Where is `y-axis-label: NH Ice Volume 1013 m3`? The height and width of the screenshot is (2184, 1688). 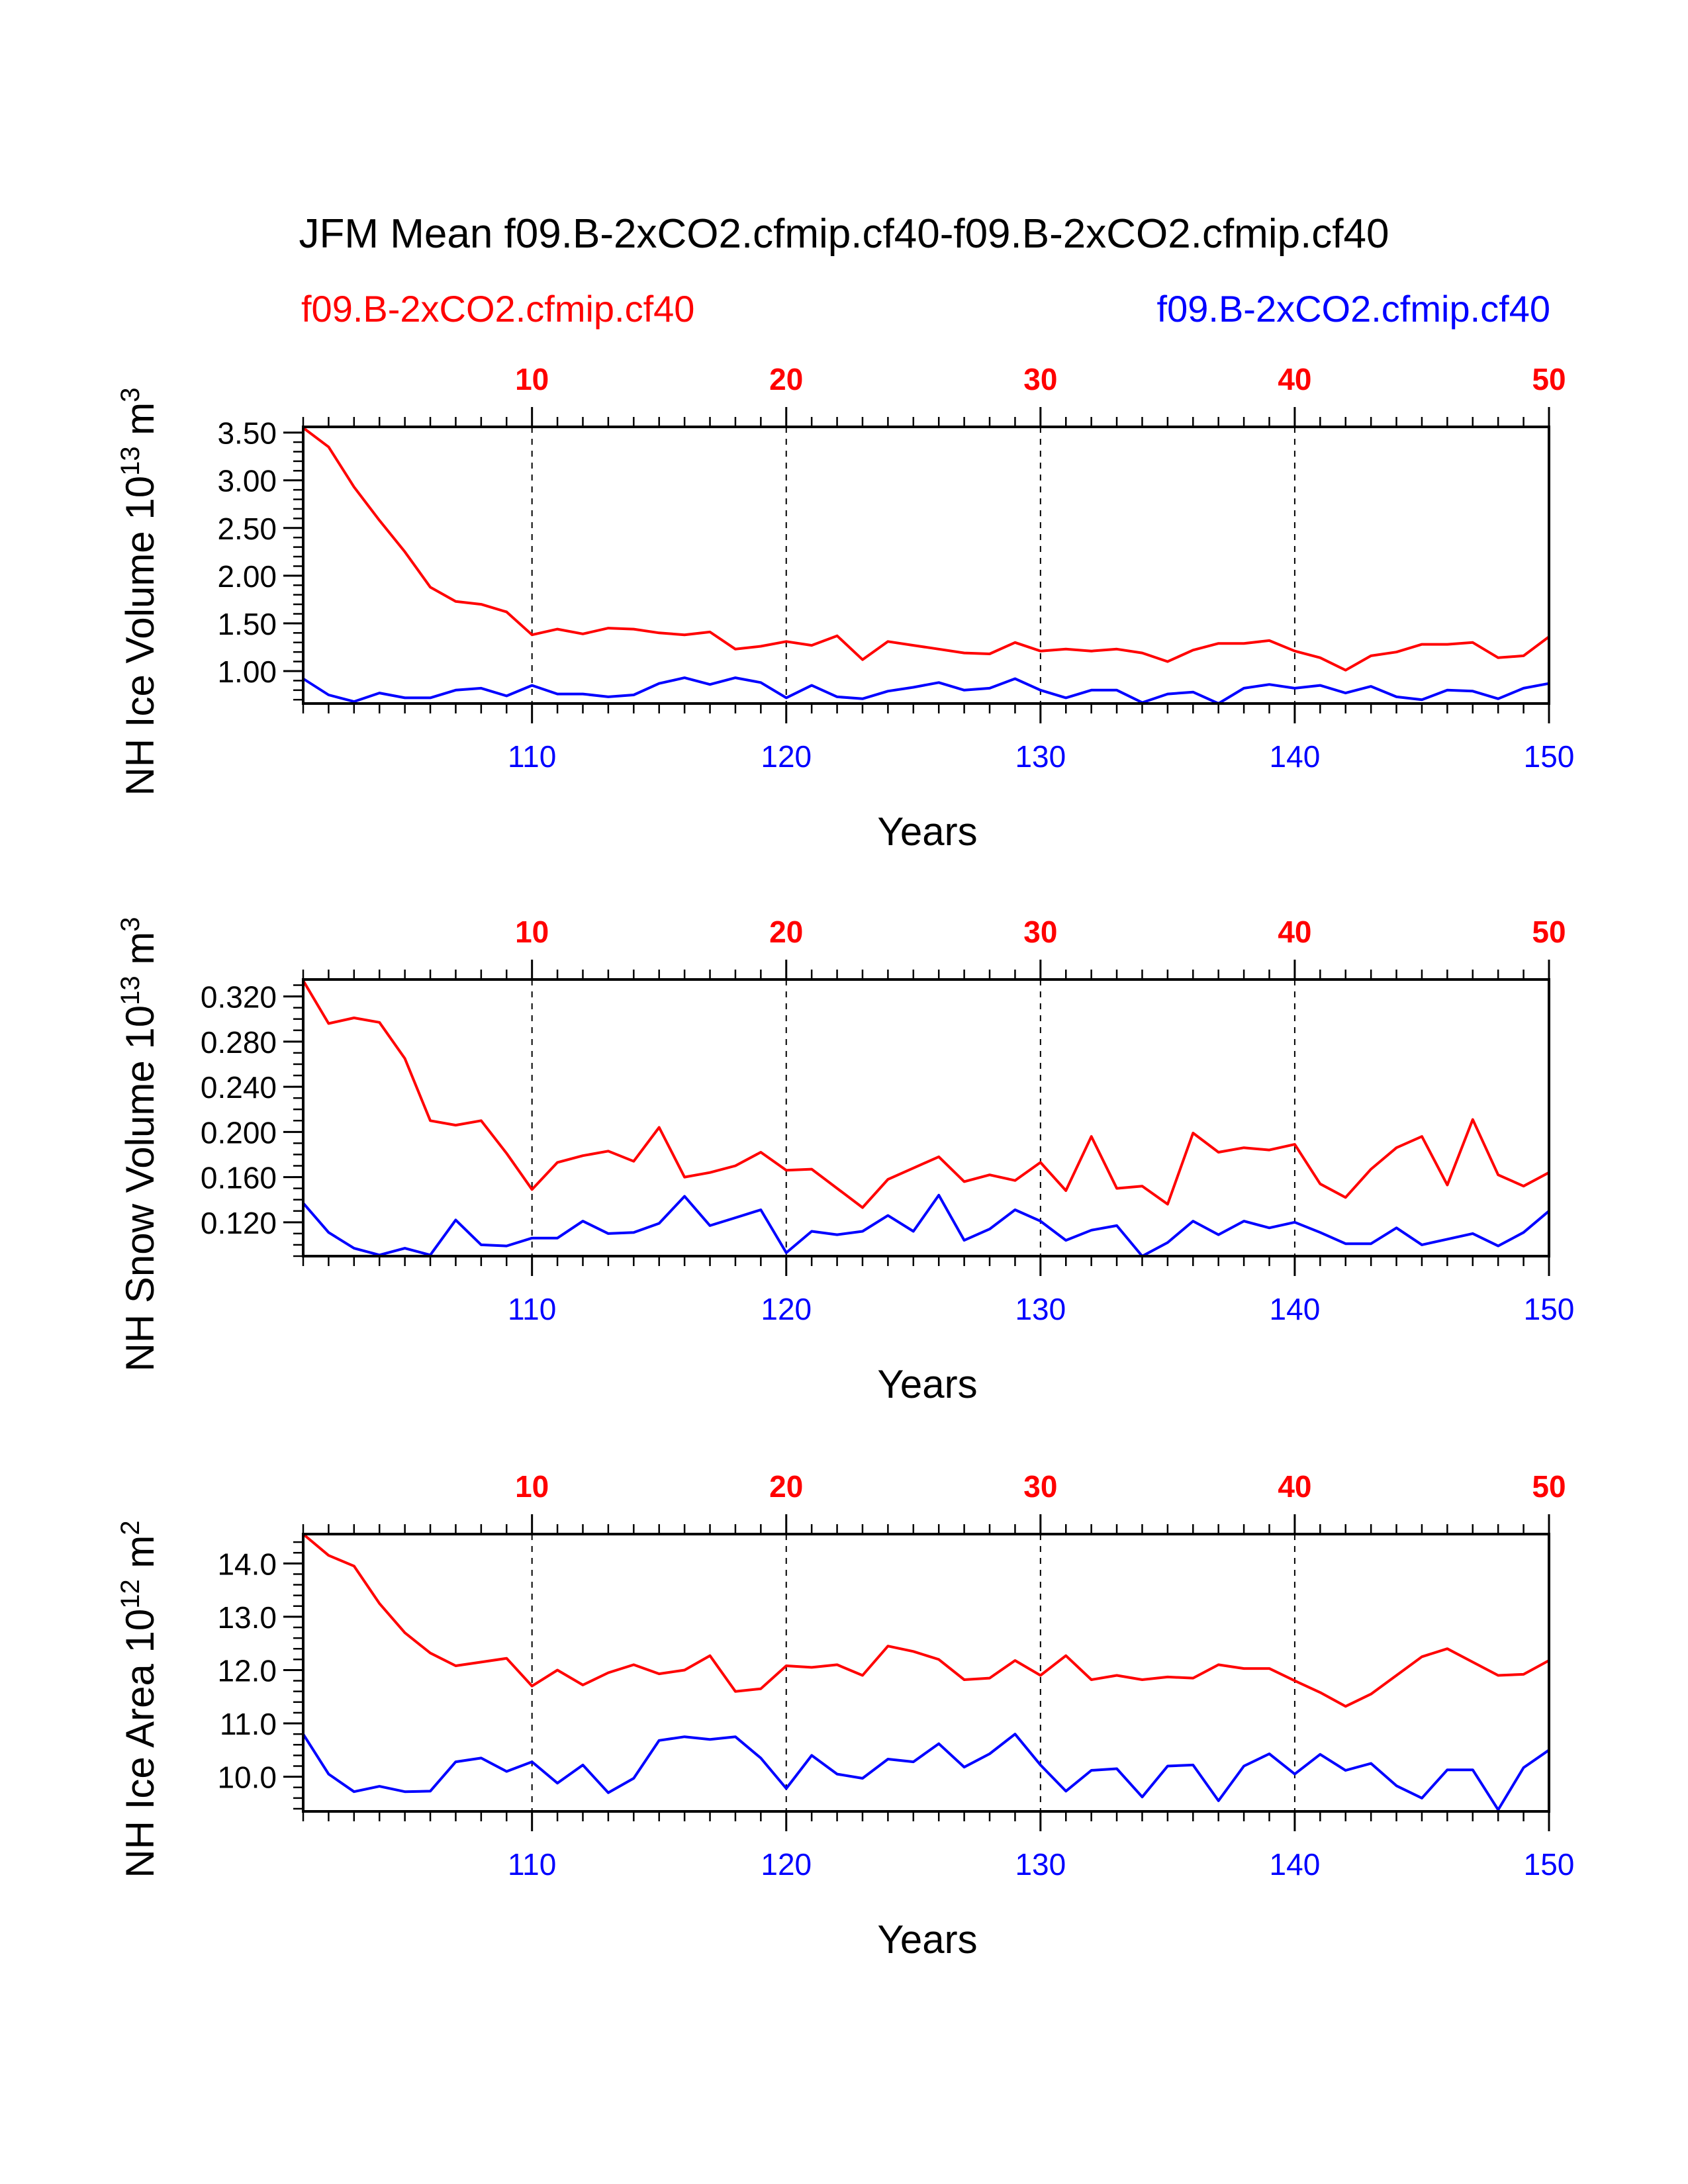 y-axis-label: NH Ice Volume 1013 m3 is located at coordinates (139, 592).